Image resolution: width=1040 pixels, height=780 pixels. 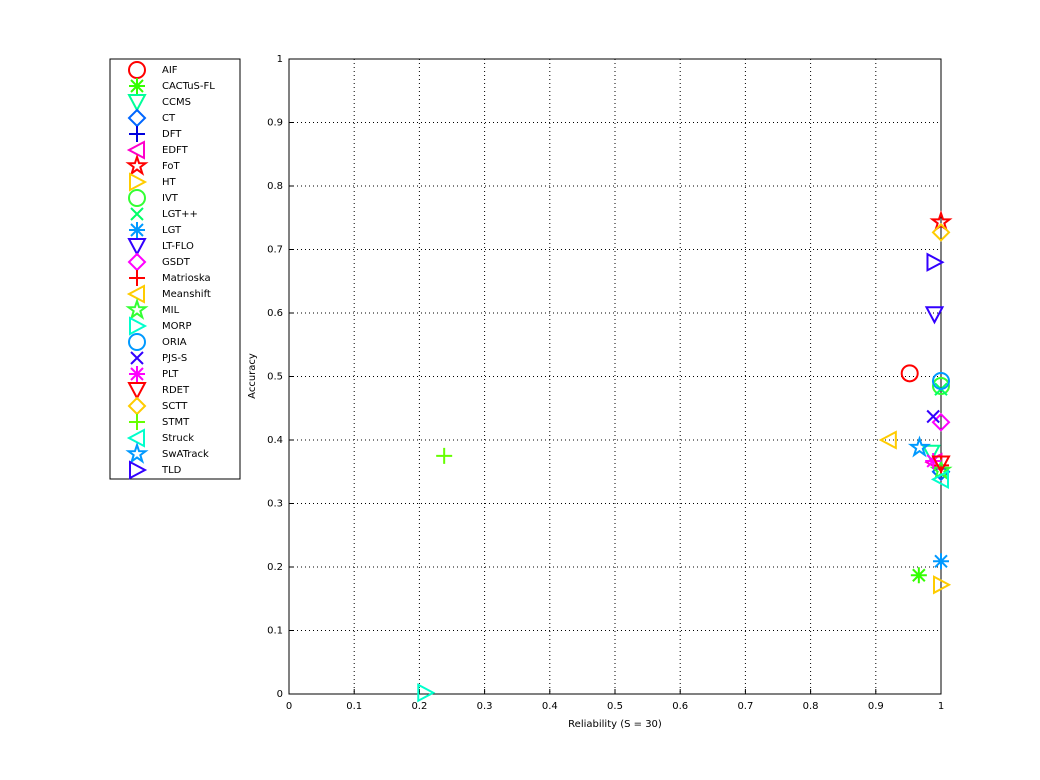 I want to click on legend-label: PLT, so click(x=170, y=374).